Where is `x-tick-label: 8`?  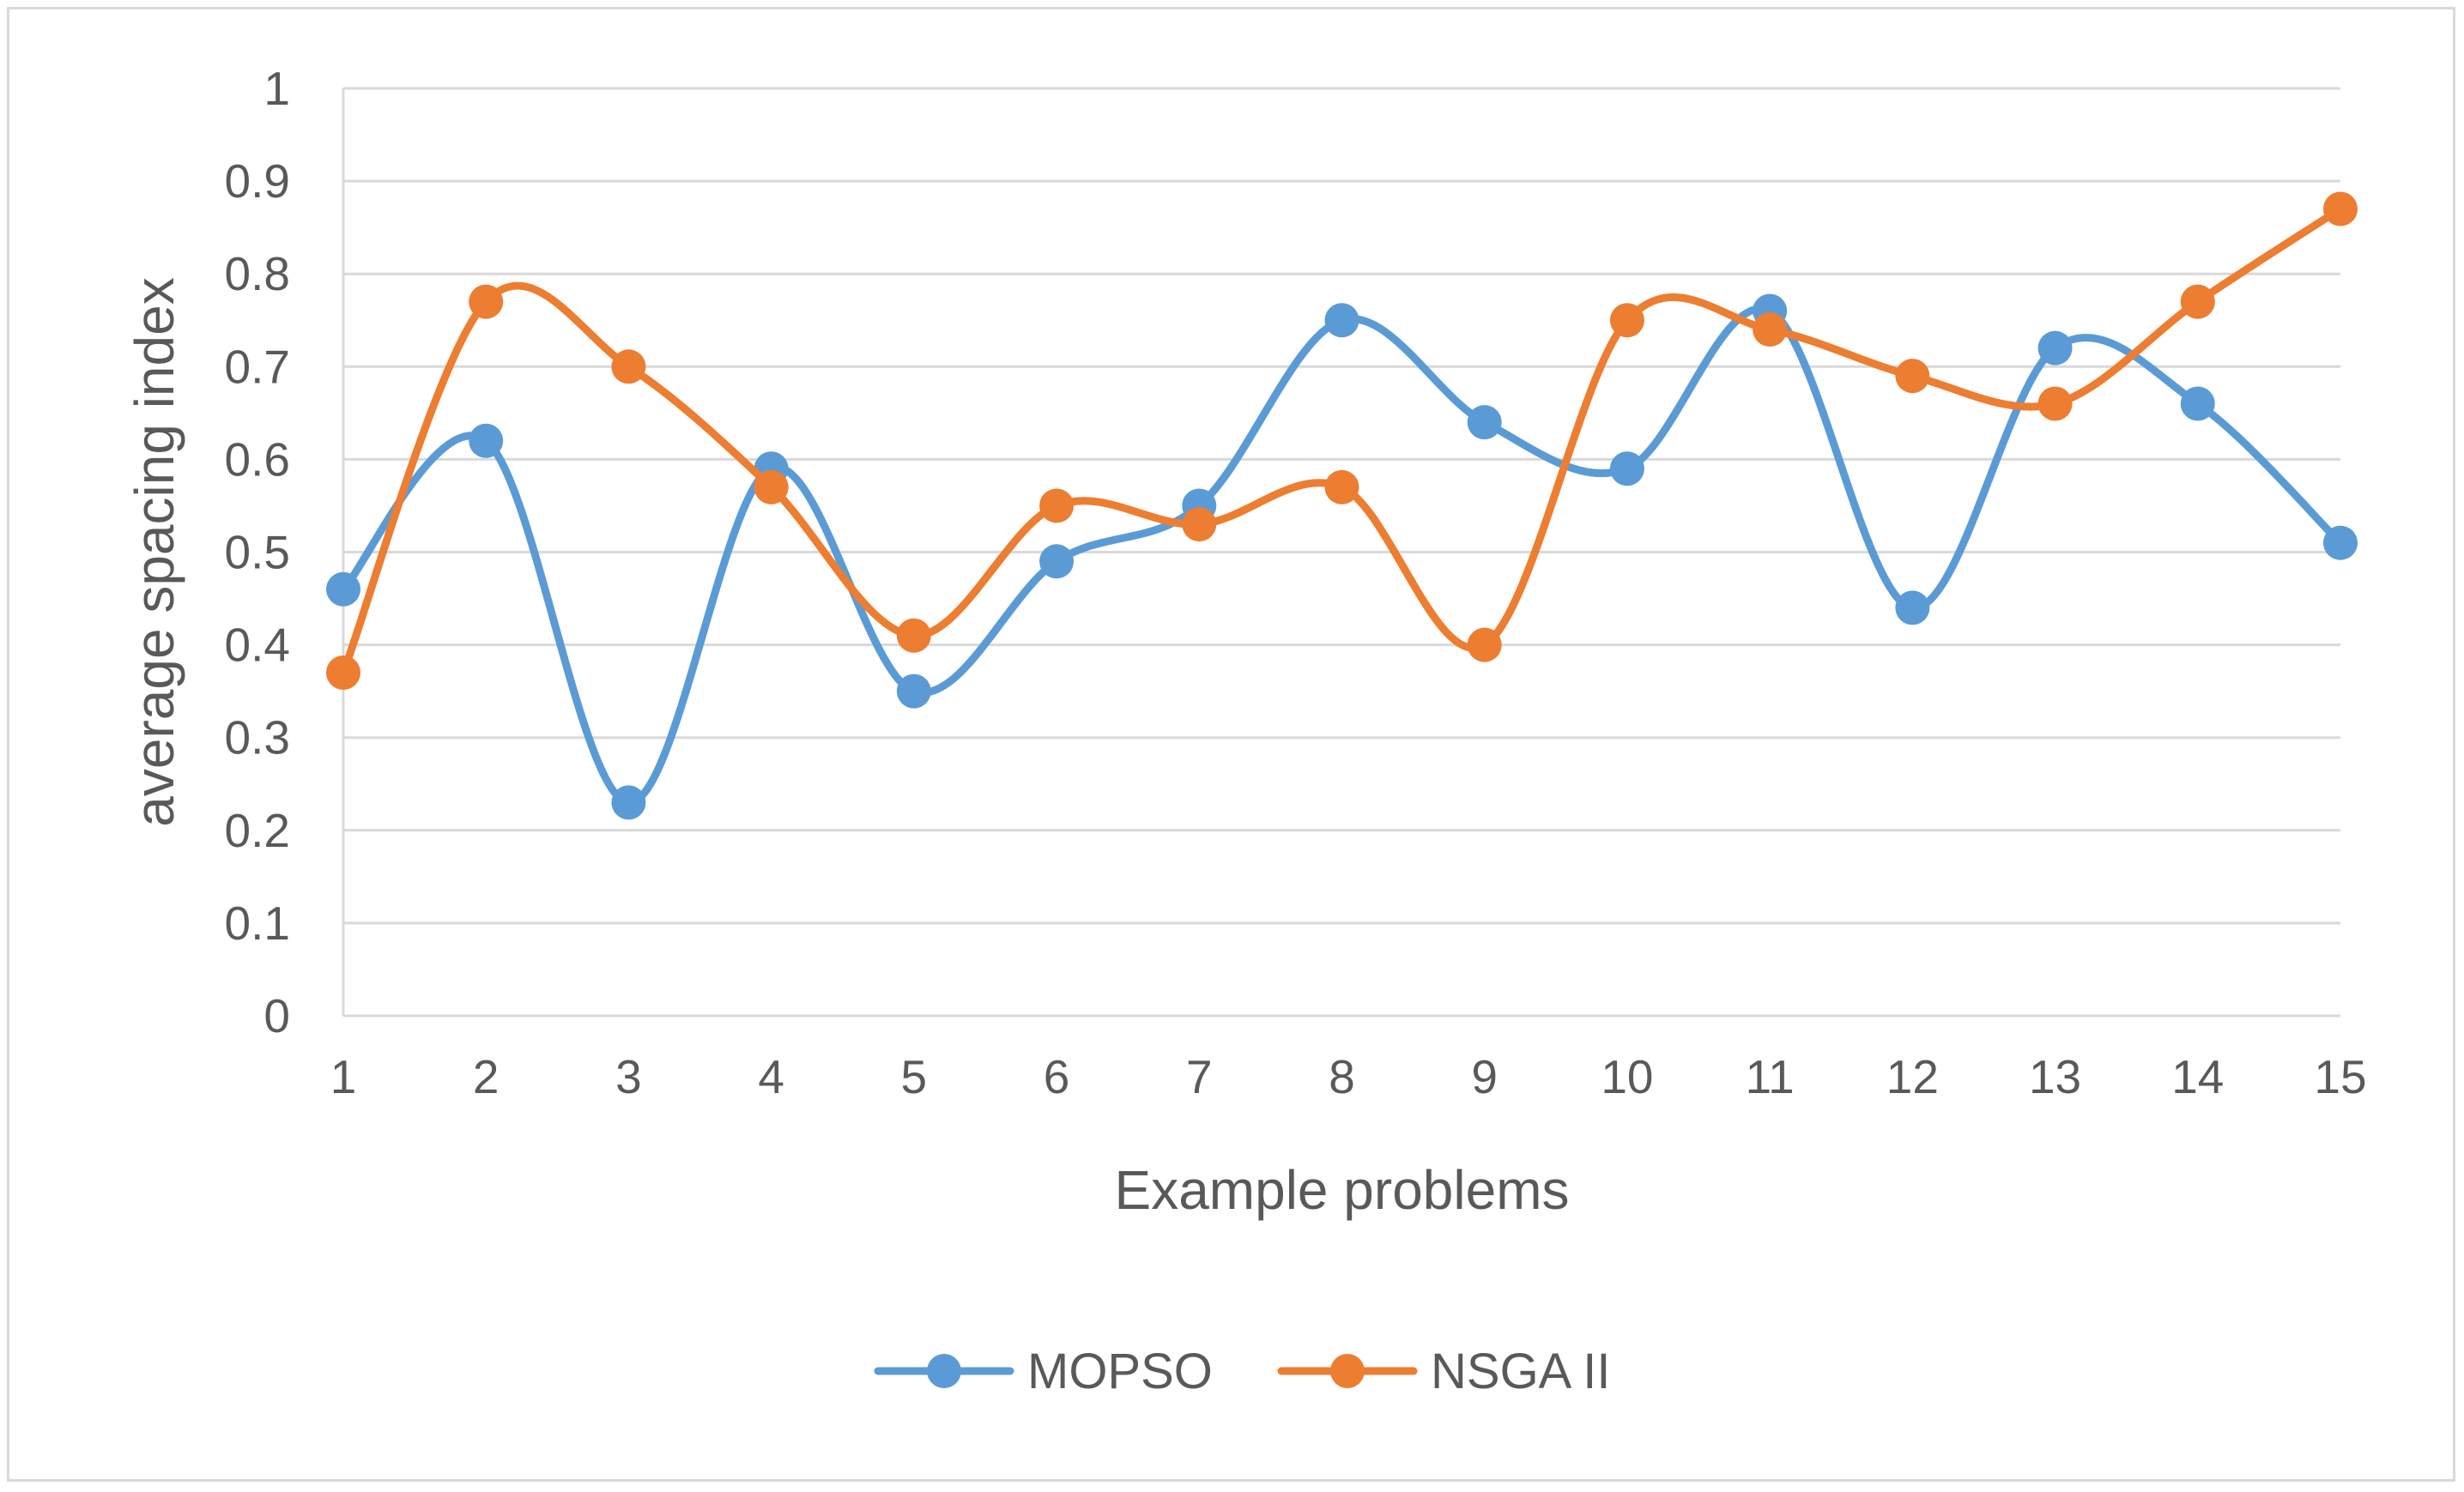
x-tick-label: 8 is located at coordinates (1342, 1076).